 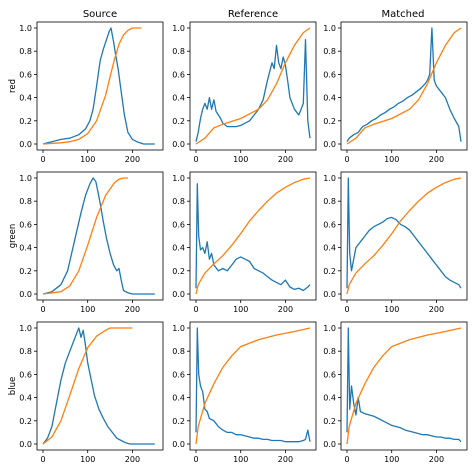 What do you see at coordinates (13, 86) in the screenshot?
I see `row-label-0: red` at bounding box center [13, 86].